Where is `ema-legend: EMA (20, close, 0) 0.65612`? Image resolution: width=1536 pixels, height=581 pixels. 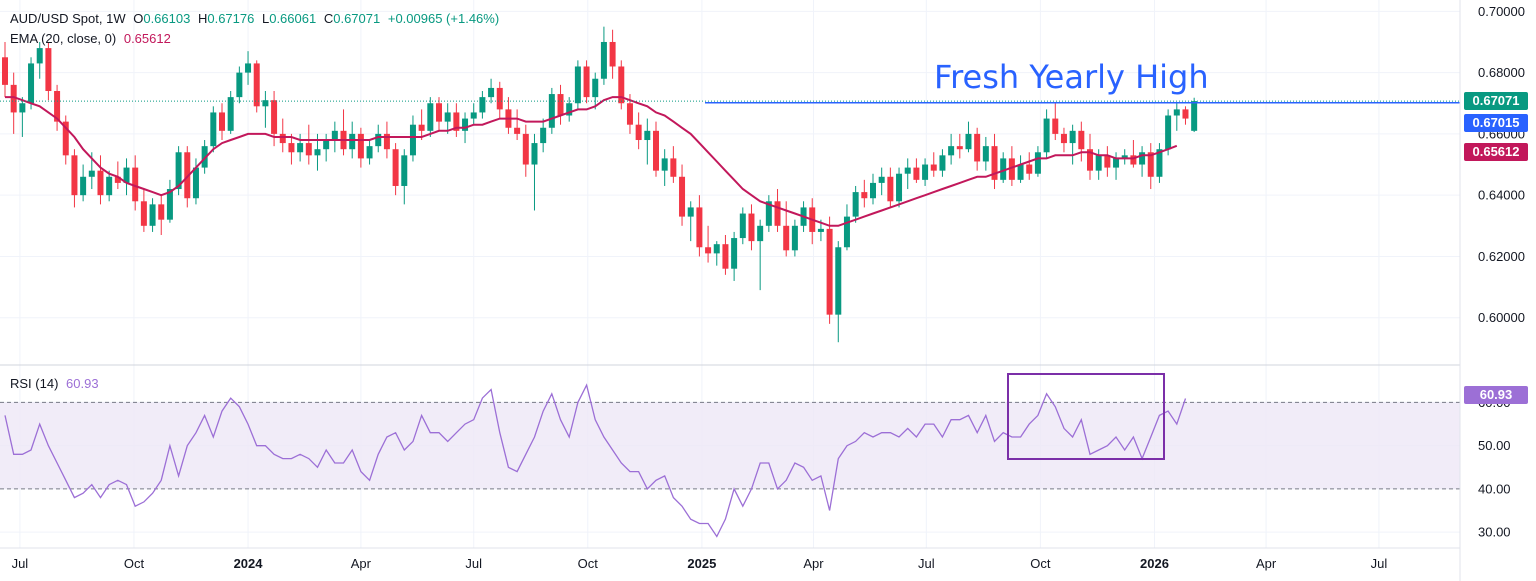 ema-legend: EMA (20, close, 0) 0.65612 is located at coordinates (92, 38).